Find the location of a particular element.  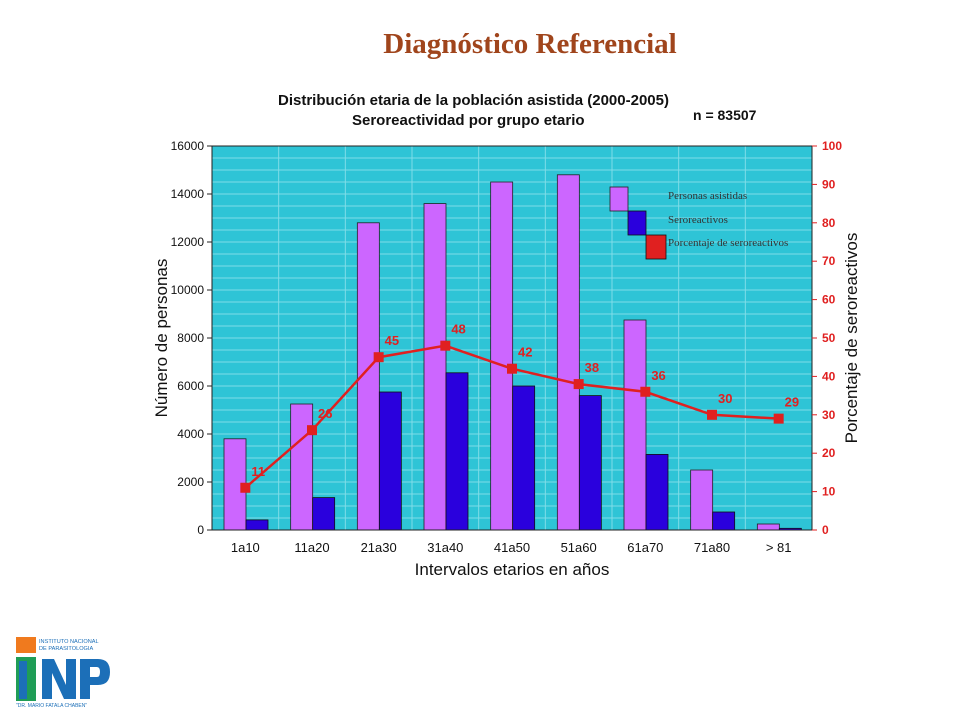

data-label-3: 48 is located at coordinates (458, 329).